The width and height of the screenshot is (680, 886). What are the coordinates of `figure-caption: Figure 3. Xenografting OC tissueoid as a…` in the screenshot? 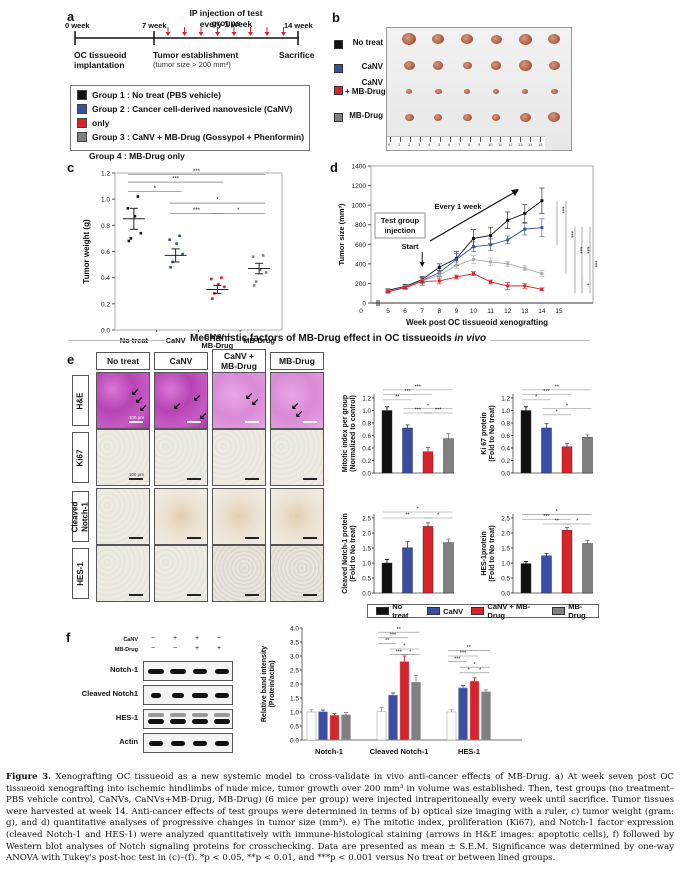 It's located at (340, 818).